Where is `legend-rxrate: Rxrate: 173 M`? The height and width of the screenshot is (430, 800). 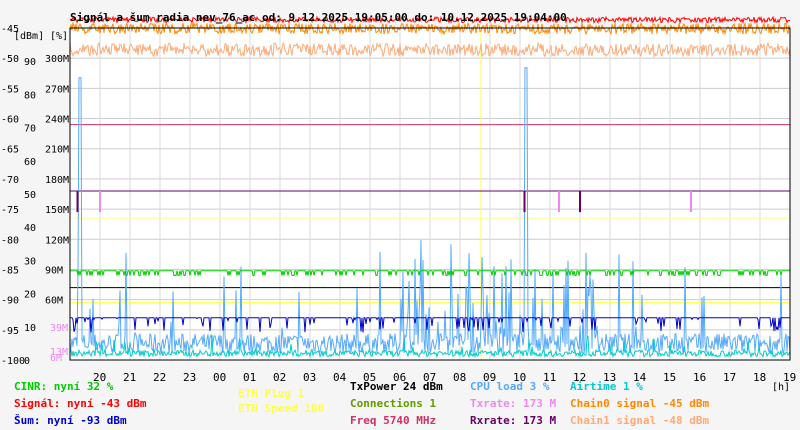 legend-rxrate: Rxrate: 173 M is located at coordinates (513, 420).